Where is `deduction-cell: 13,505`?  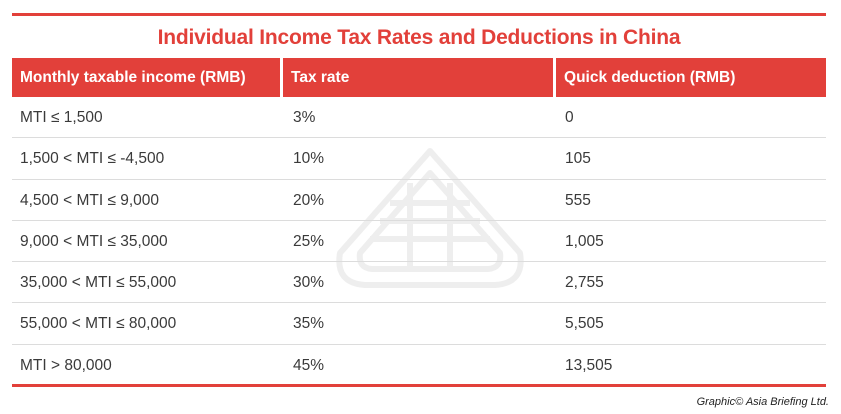
deduction-cell: 13,505 is located at coordinates (589, 365).